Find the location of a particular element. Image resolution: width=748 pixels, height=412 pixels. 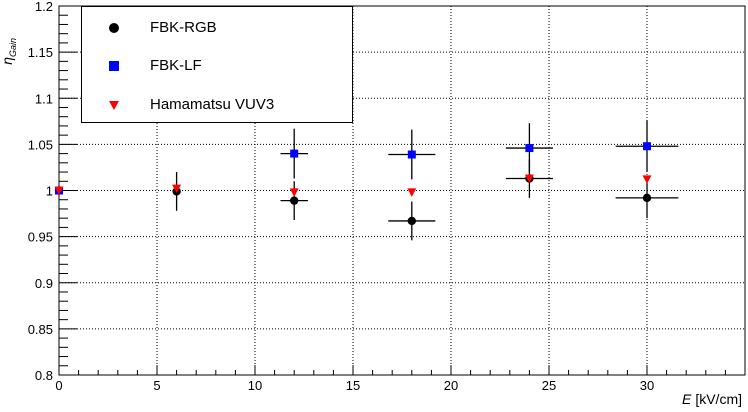

y-tick-label: 1.2 is located at coordinates (44, 7).